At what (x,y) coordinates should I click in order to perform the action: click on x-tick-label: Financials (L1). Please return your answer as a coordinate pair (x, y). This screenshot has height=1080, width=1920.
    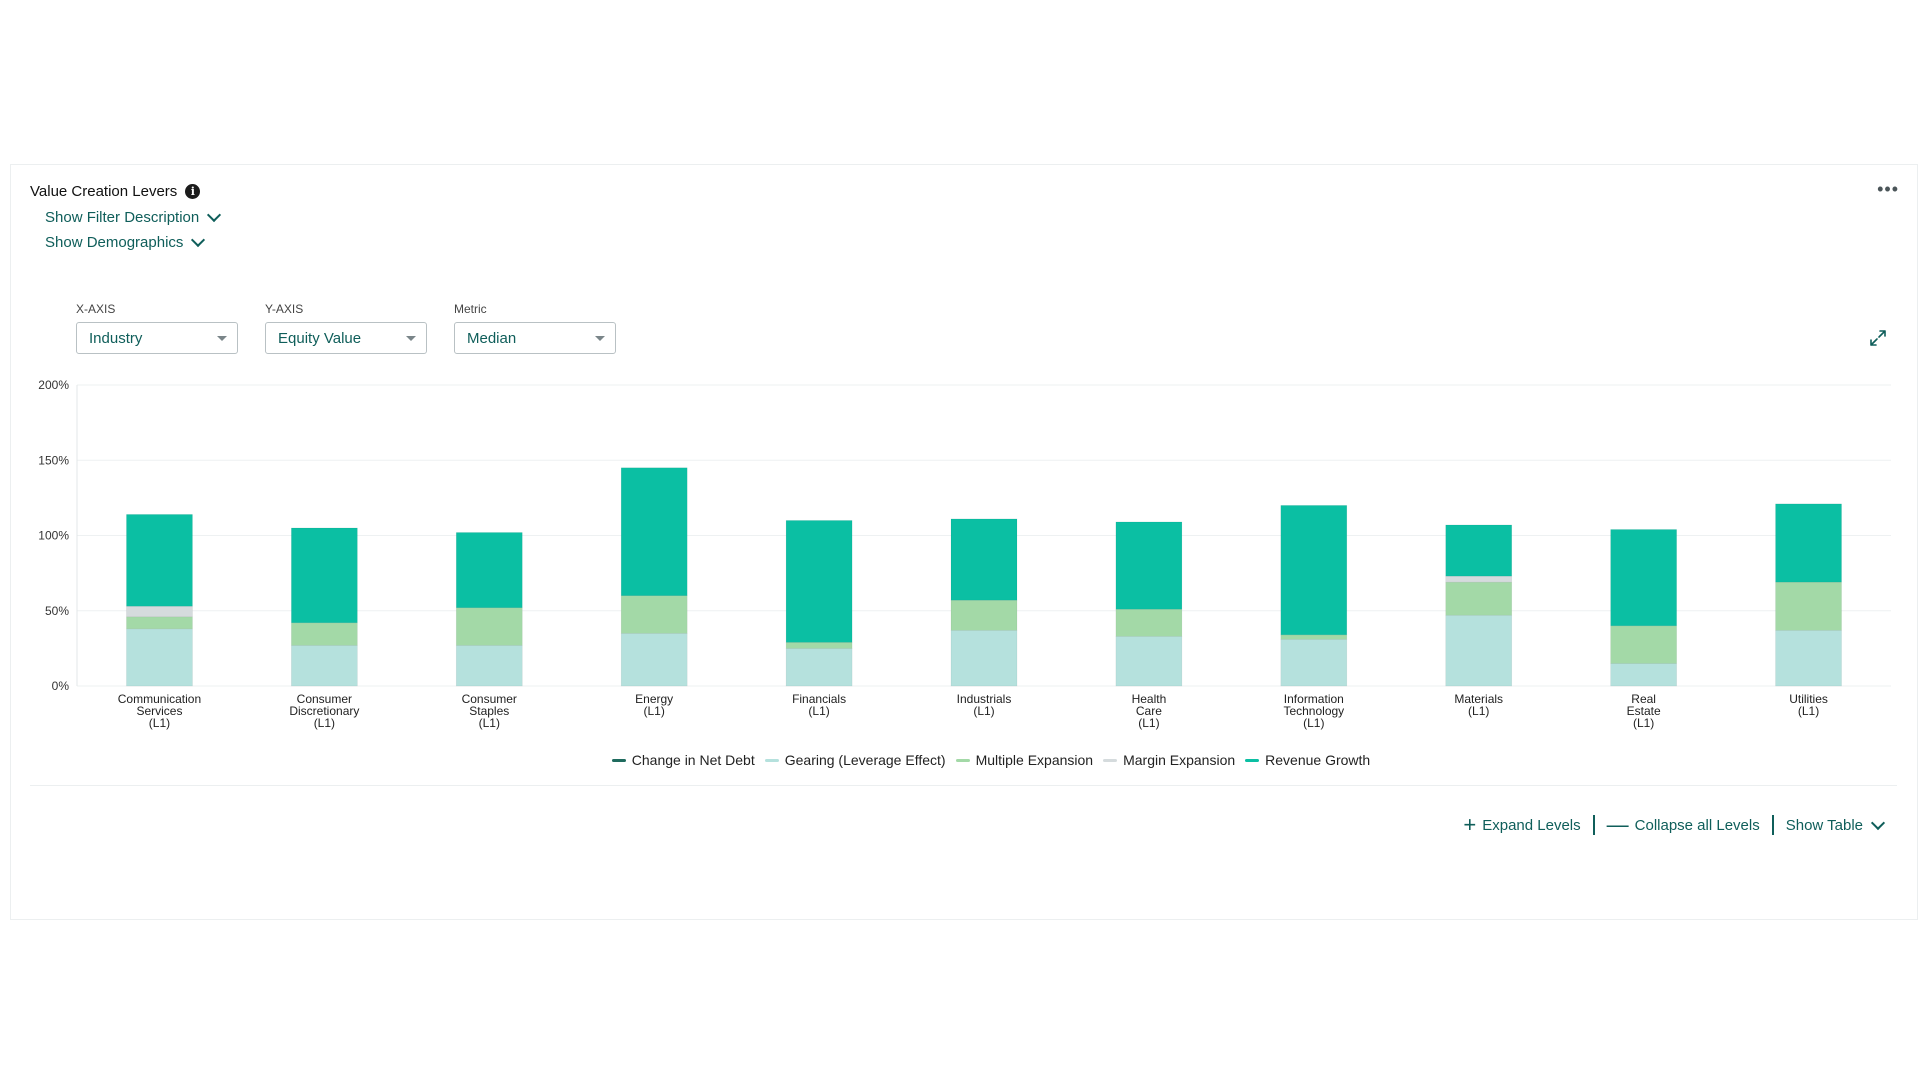
    Looking at the image, I should click on (819, 705).